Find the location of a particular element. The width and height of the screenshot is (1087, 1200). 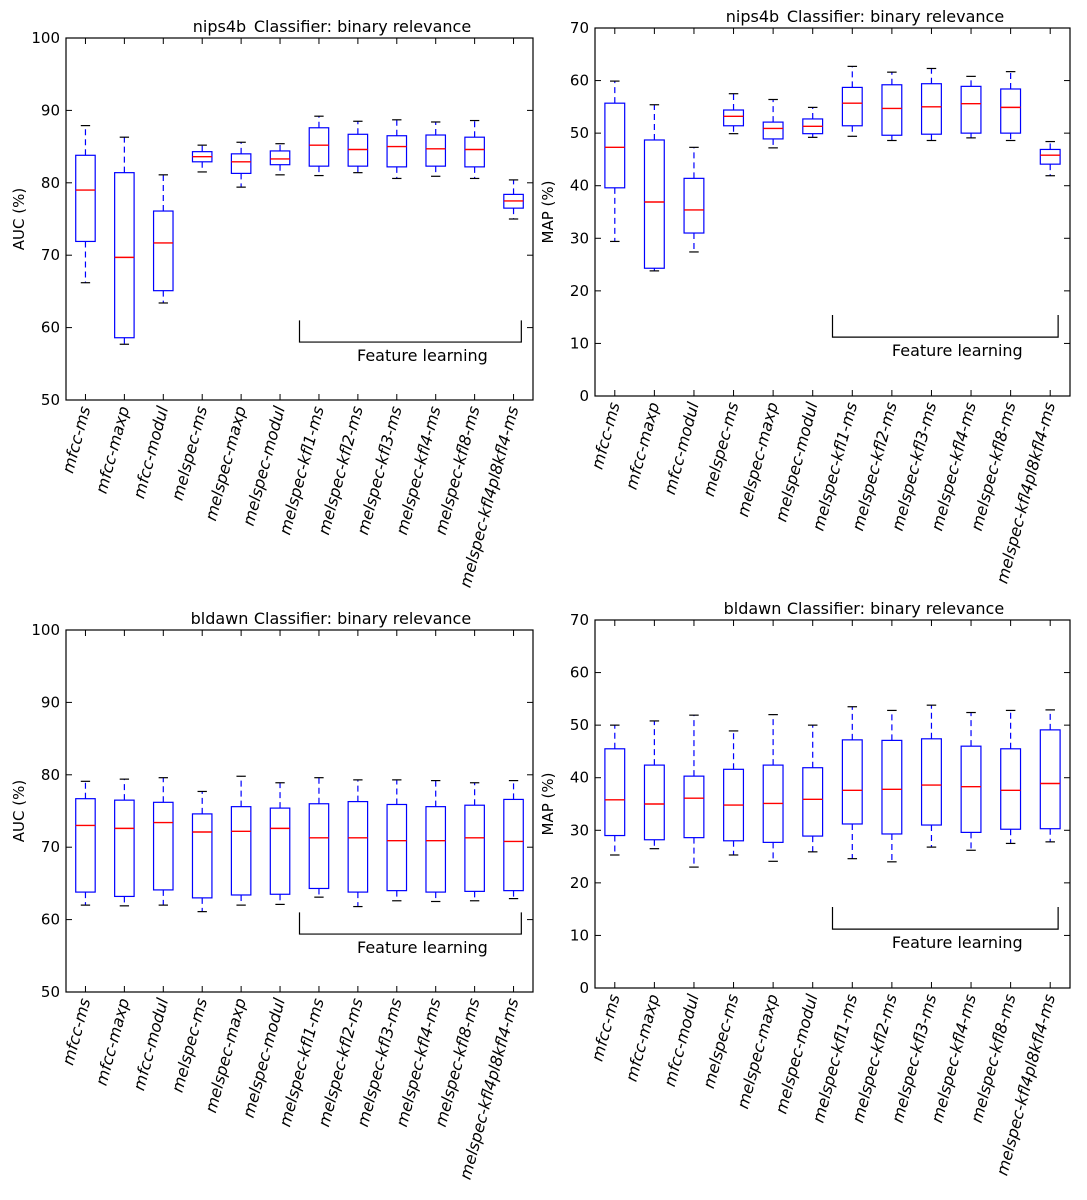

y-axis-label: AUC (%) is located at coordinates (19, 811).